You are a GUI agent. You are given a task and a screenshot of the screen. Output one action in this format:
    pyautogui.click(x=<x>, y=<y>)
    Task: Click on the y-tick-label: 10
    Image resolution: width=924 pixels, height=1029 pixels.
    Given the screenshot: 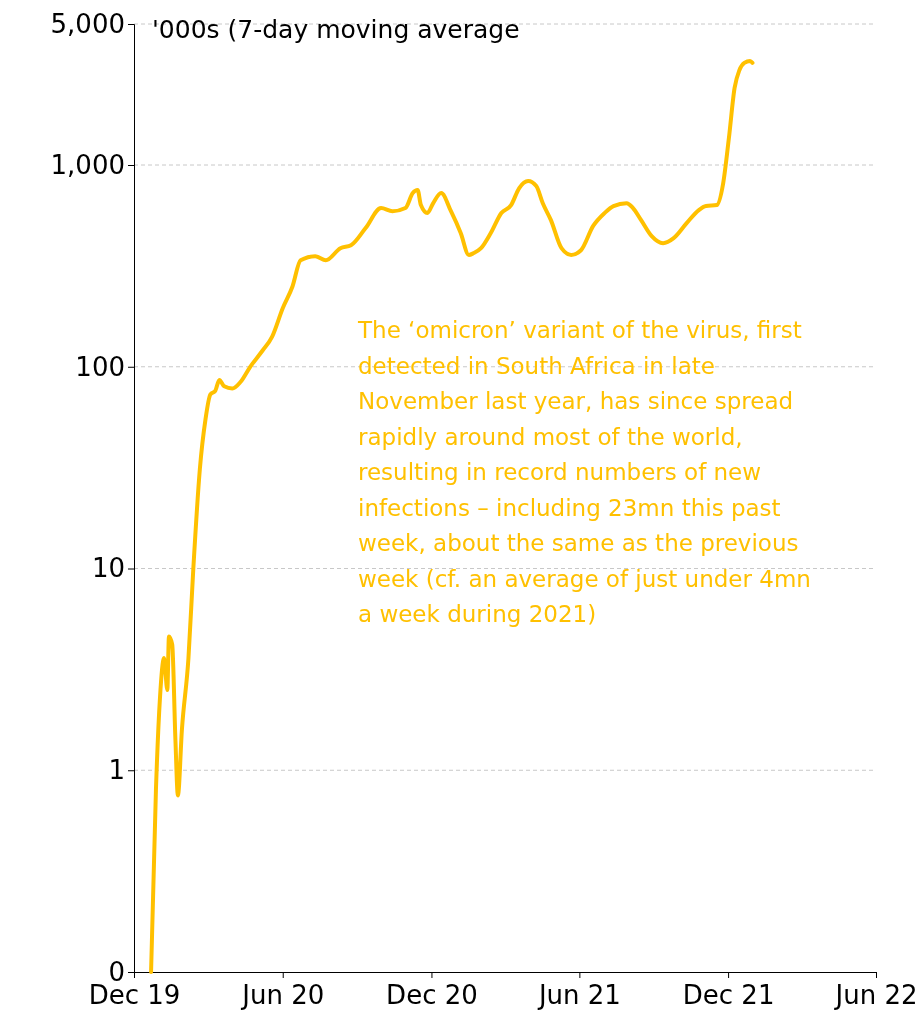 What is the action you would take?
    pyautogui.click(x=108, y=568)
    